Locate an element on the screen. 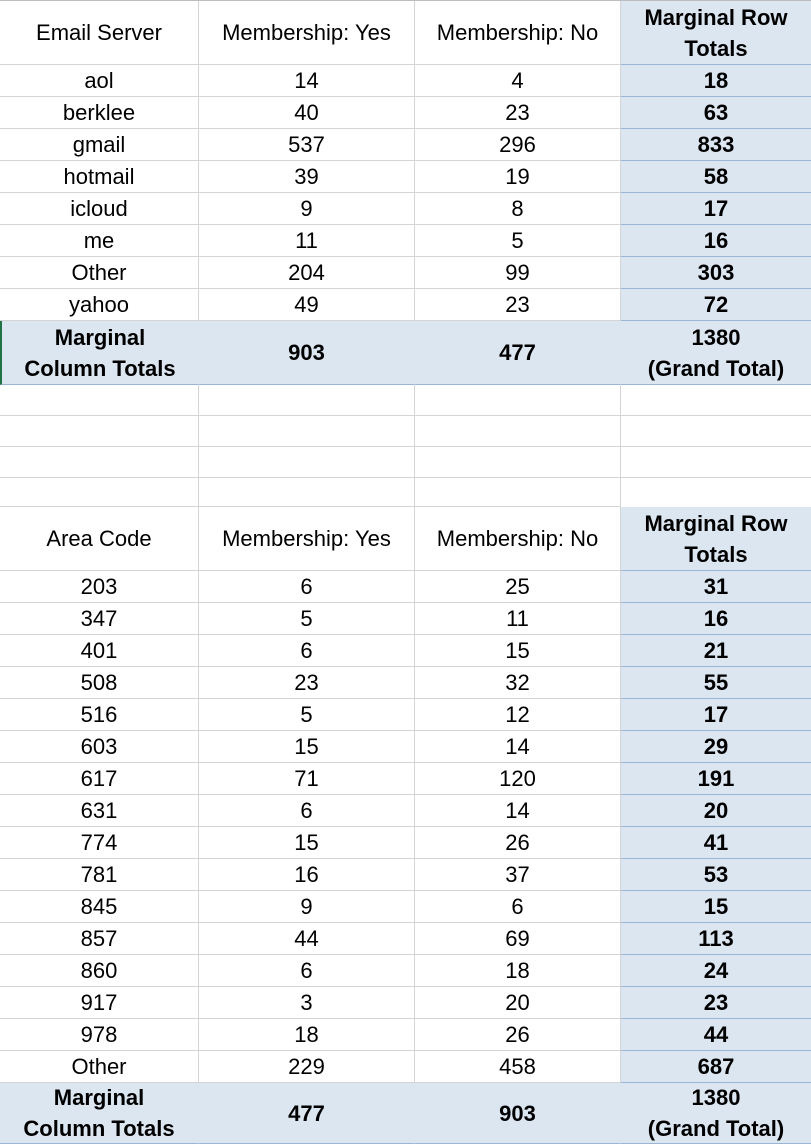 Image resolution: width=811 pixels, height=1144 pixels. table2-cell-label: 845 is located at coordinates (99, 907).